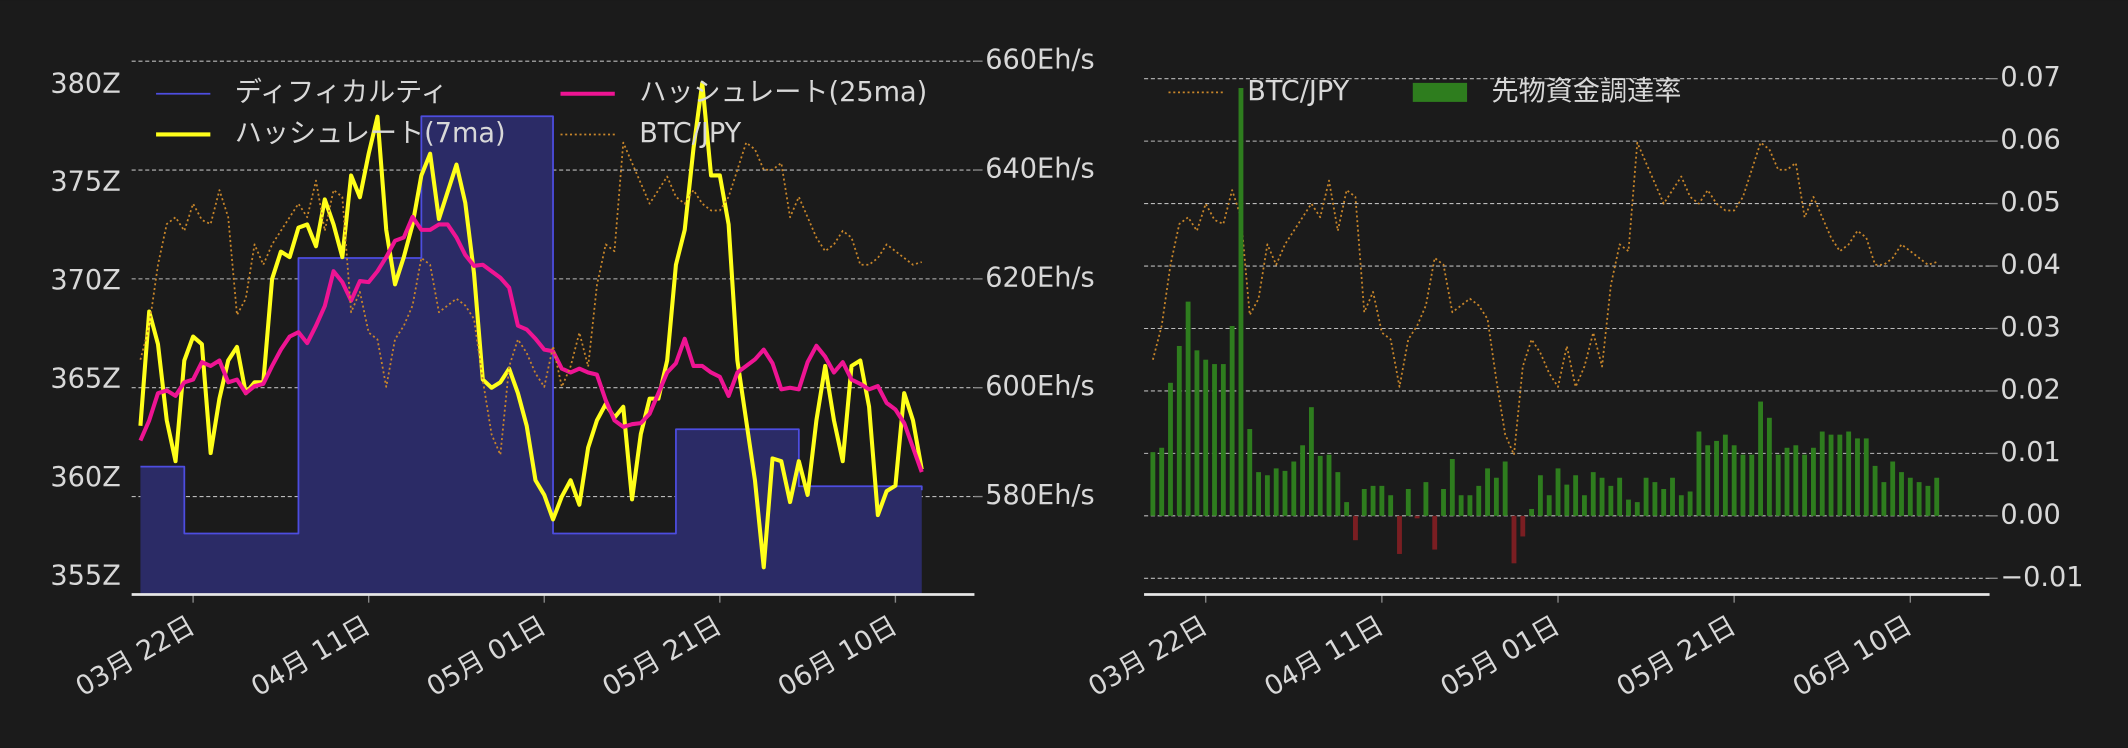 The image size is (2128, 748). What do you see at coordinates (1440, 92) in the screenshot?
I see `legend-swatch` at bounding box center [1440, 92].